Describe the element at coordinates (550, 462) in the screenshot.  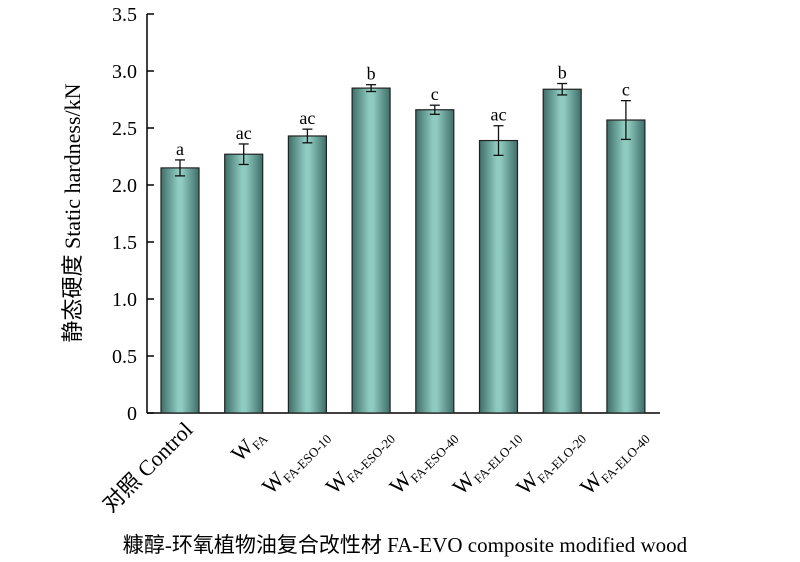
I see `x-tick-label: WFA-ELO-20` at that location.